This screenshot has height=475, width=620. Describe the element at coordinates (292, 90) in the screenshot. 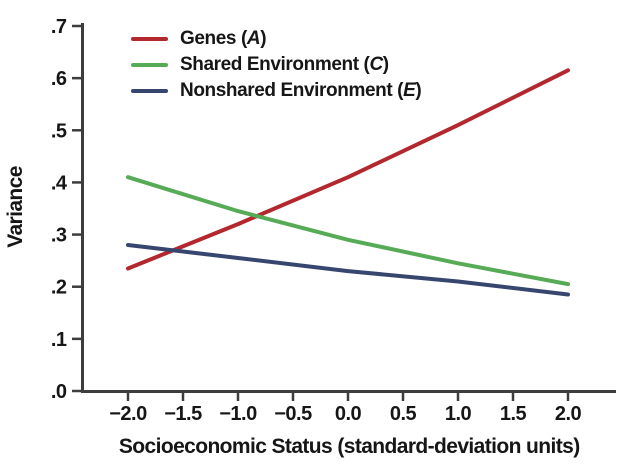

I see `legend-label-text: Nonshared Environment (` at that location.